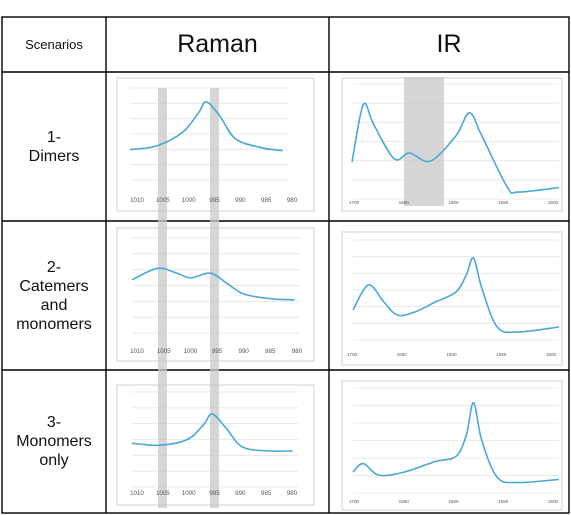 The height and width of the screenshot is (515, 571). What do you see at coordinates (292, 493) in the screenshot?
I see `raman-monomers-tick-label: 980` at bounding box center [292, 493].